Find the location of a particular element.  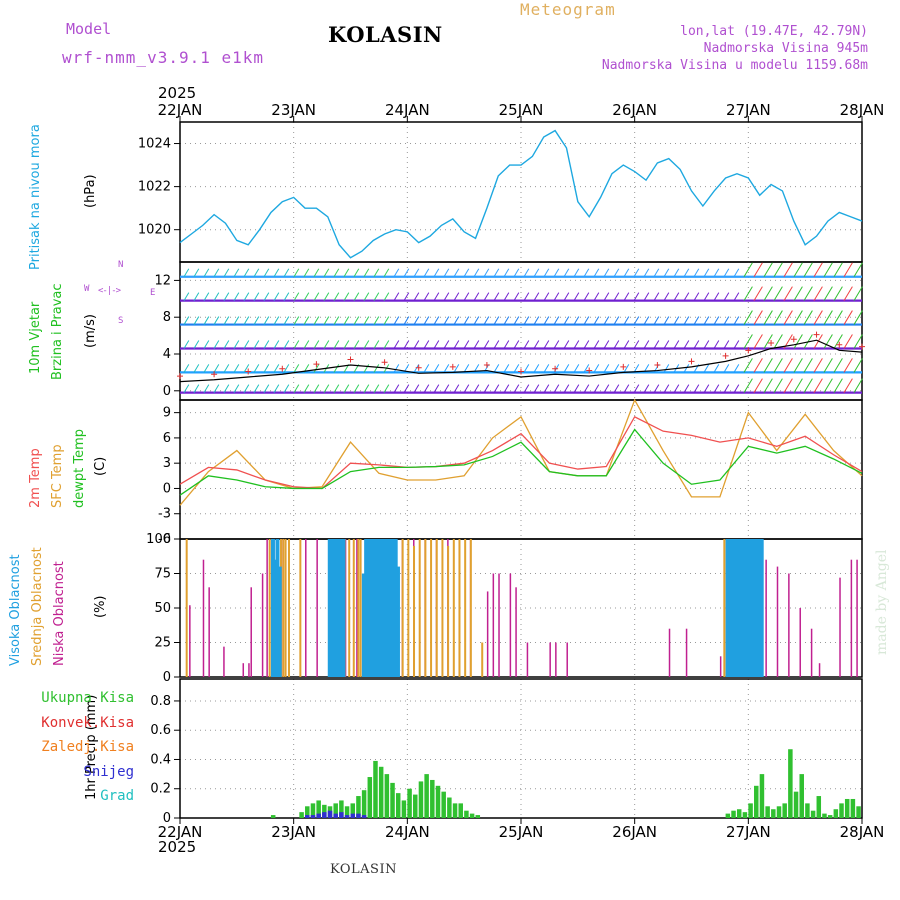

lonlat-label: lon,lat (19.47E, 42.79N) is located at coordinates (774, 31).